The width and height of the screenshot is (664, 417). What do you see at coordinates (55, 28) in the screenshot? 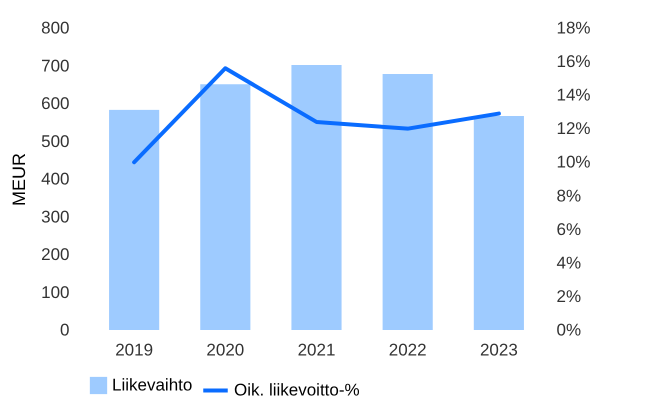
I see `y-tick-label: 800` at bounding box center [55, 28].